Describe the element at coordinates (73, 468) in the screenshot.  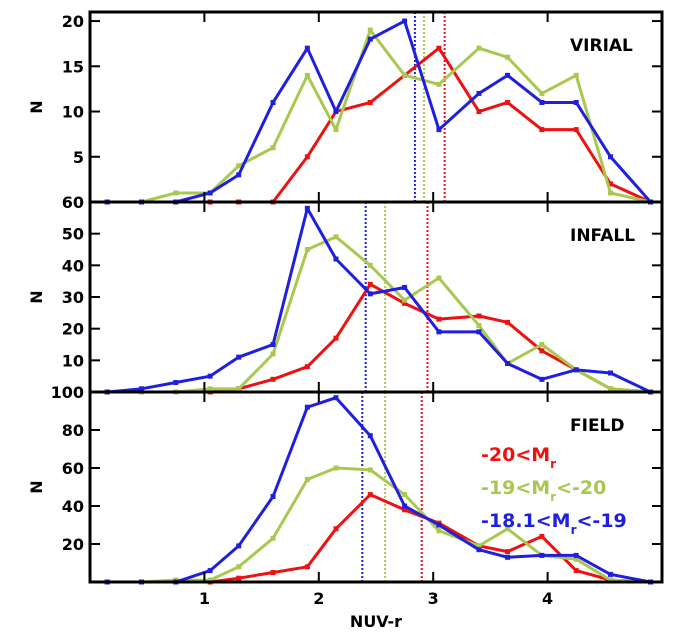
I see `y-tick-label: 60` at that location.